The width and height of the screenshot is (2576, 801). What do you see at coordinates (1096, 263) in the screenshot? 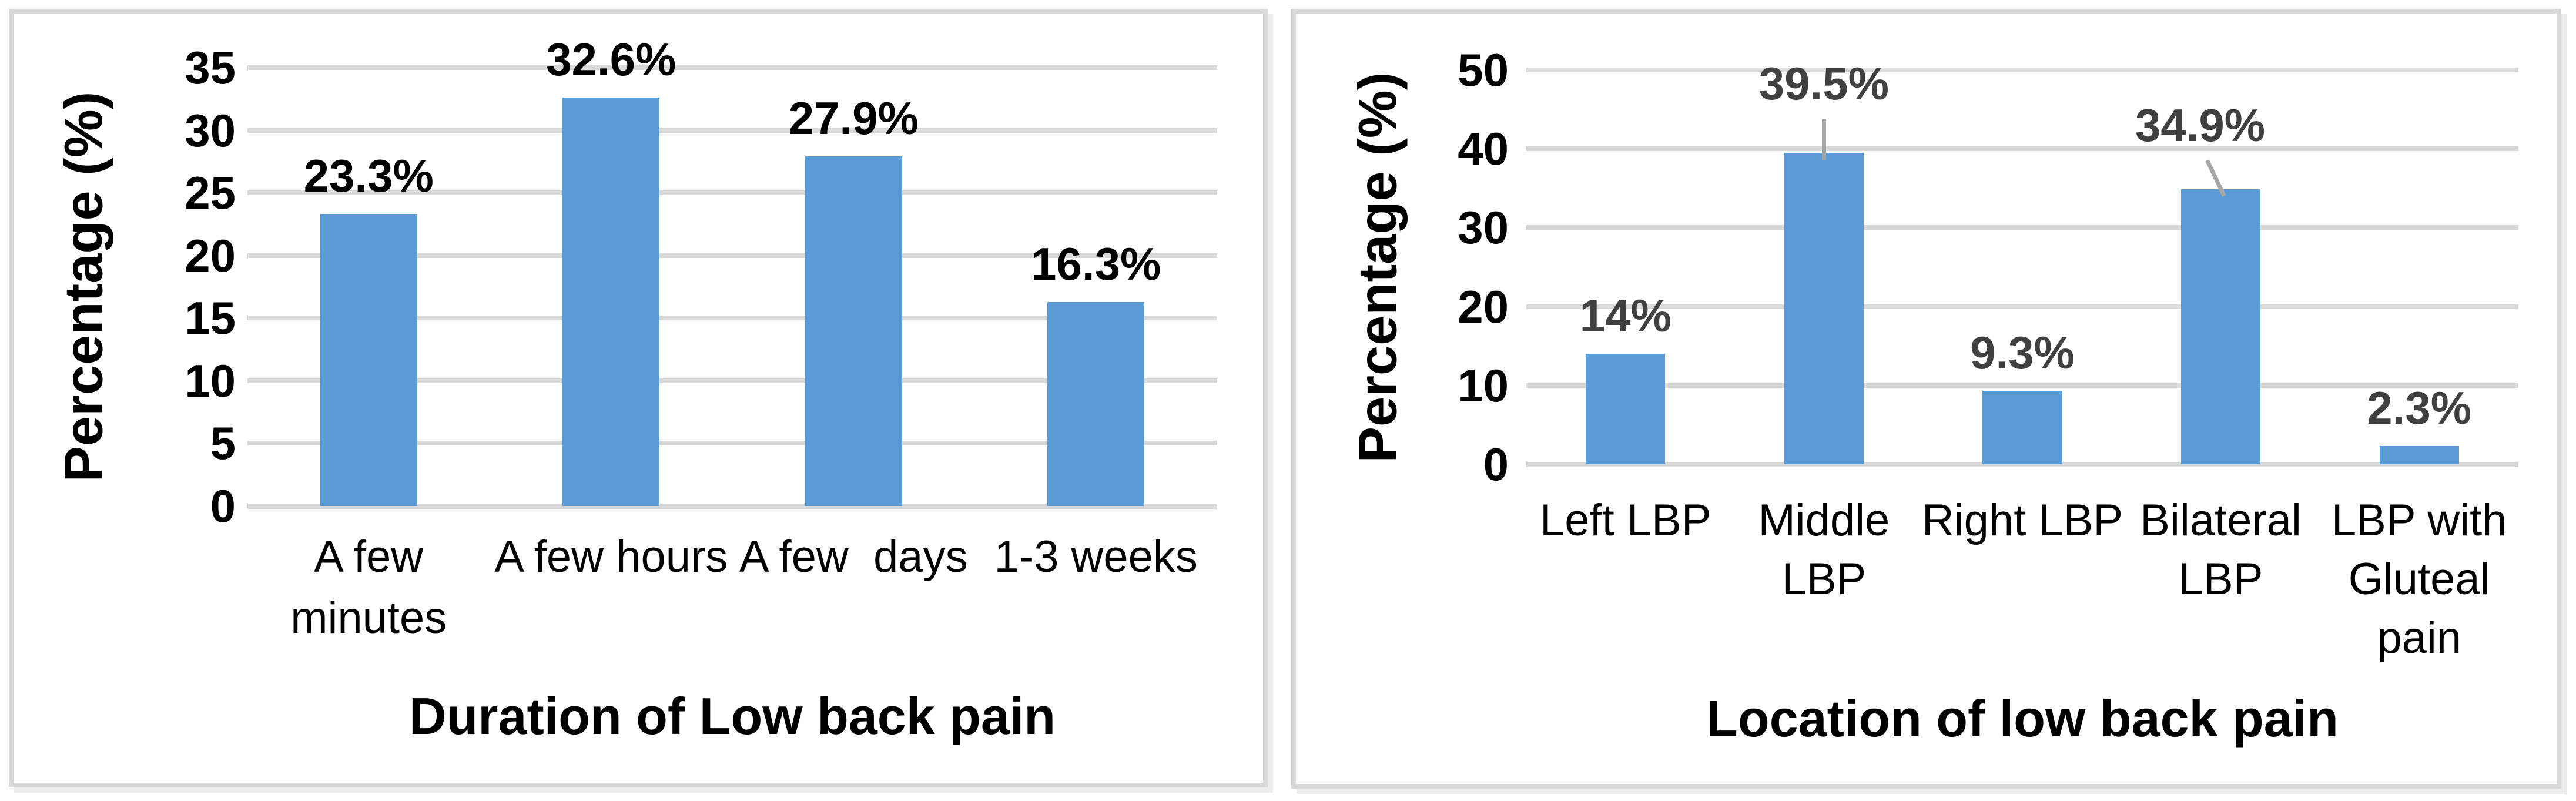
I see `data-label: 16.3%` at bounding box center [1096, 263].